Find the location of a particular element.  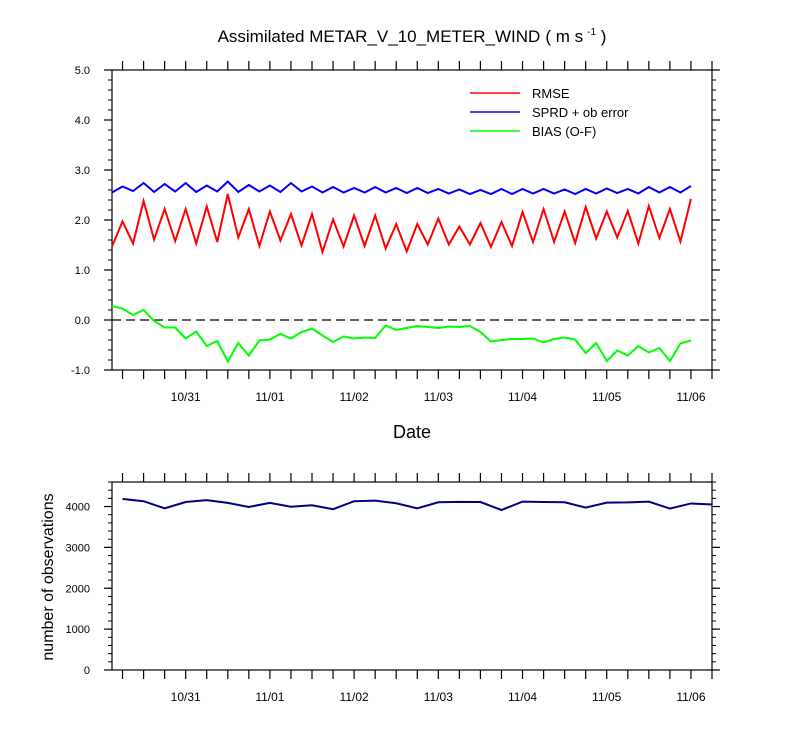

y-axis-label-obs: number of observations is located at coordinates (48, 576).